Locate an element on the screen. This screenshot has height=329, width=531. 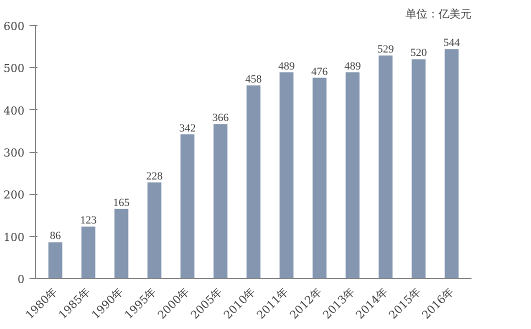
y-tick-label: 600 is located at coordinates (14, 26).